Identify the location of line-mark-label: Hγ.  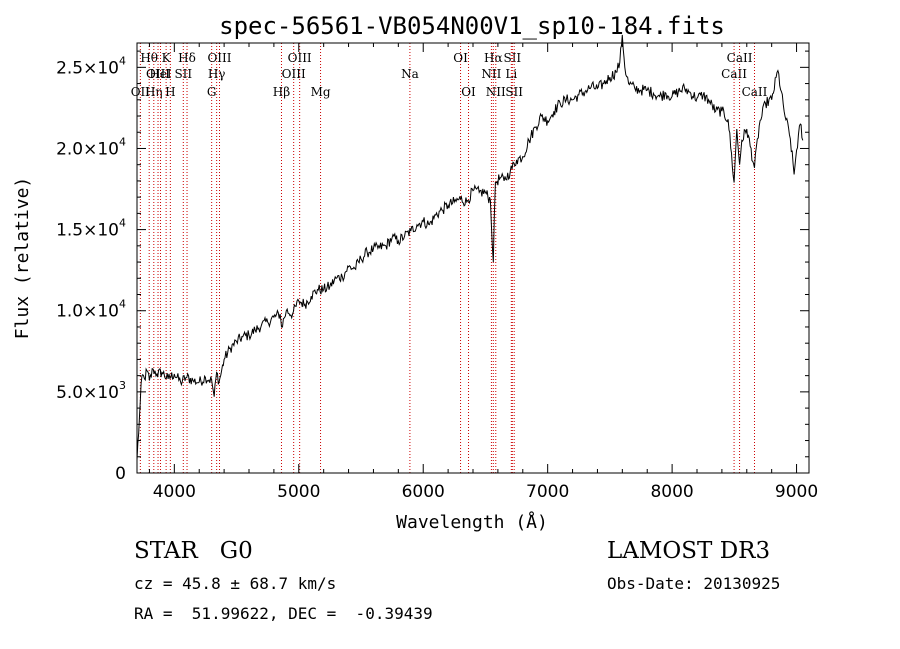
(217, 74).